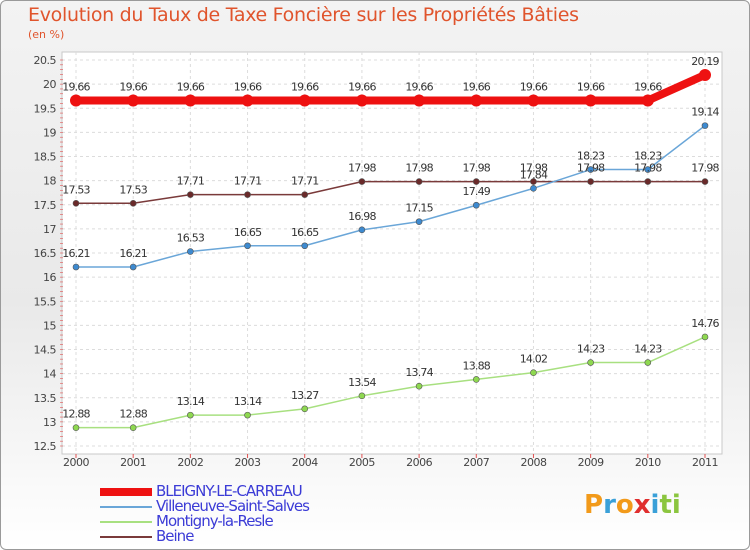  What do you see at coordinates (76, 462) in the screenshot?
I see `x-tick-label: 2000` at bounding box center [76, 462].